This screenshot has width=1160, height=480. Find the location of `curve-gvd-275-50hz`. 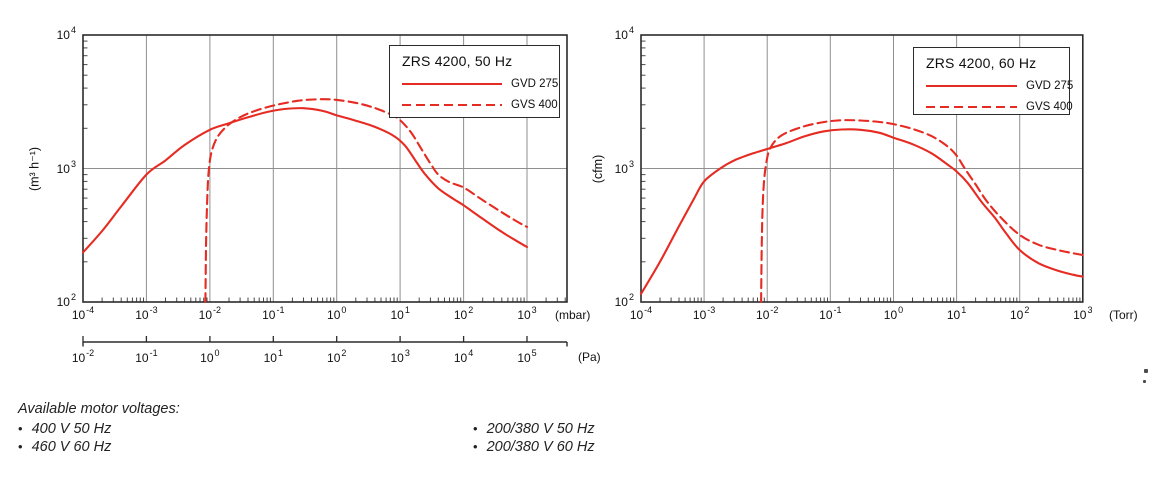

curve-gvd-275-50hz is located at coordinates (305, 180).